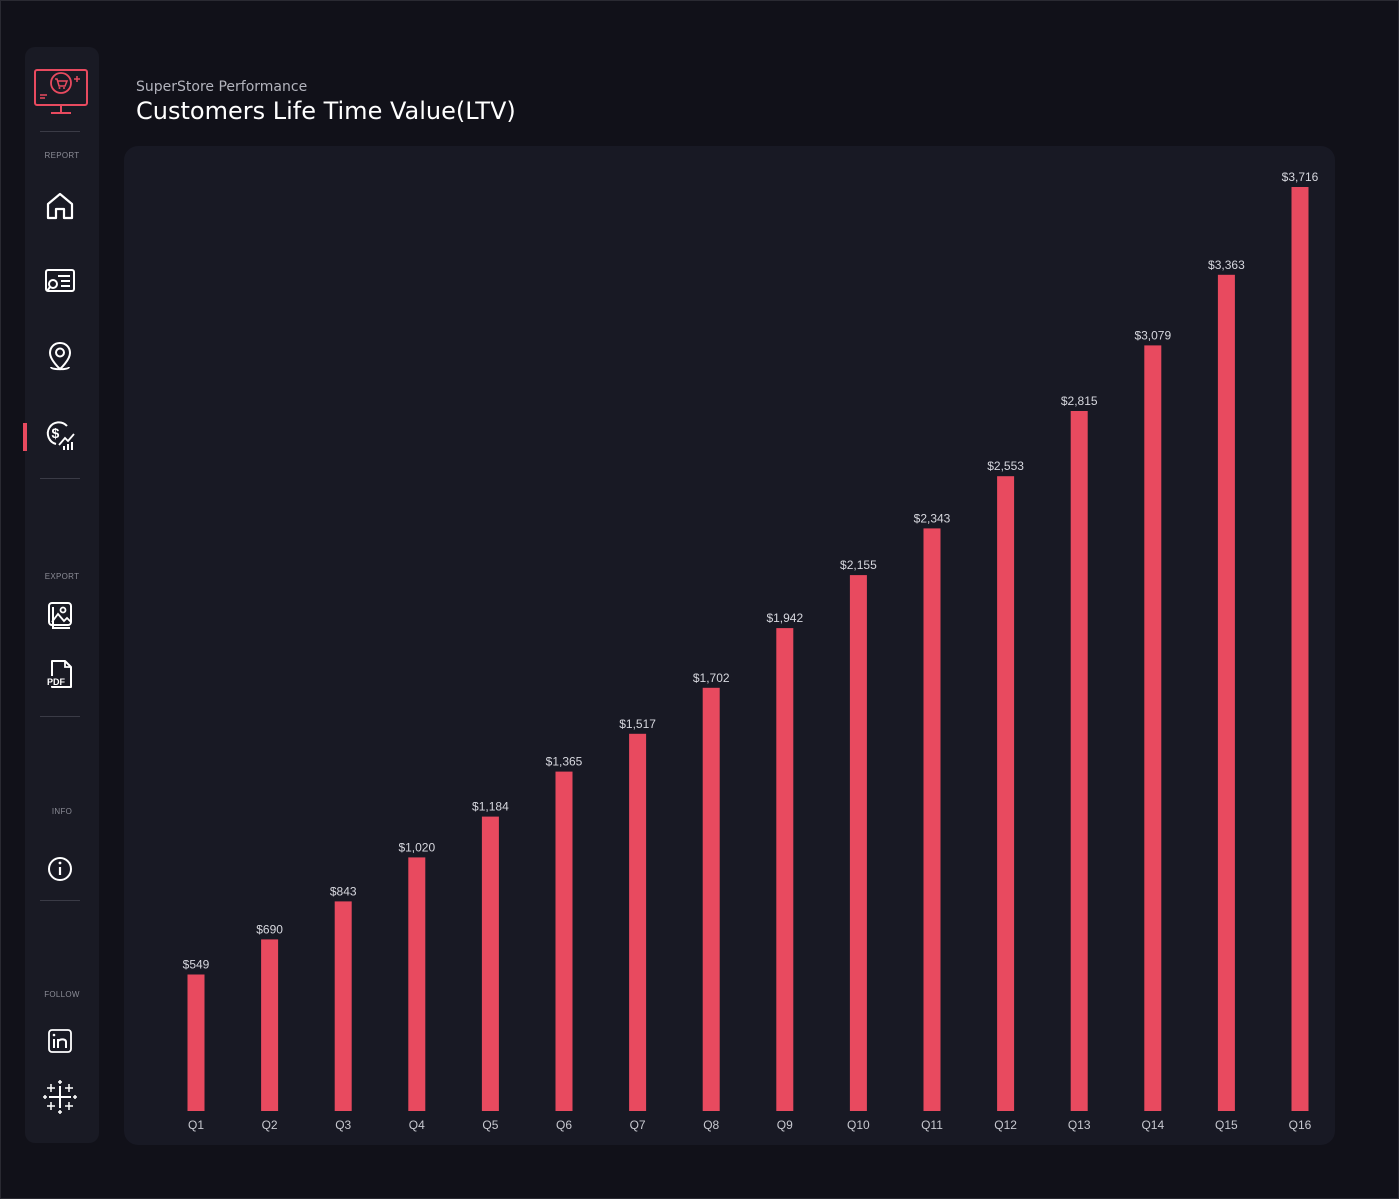 This screenshot has height=1199, width=1399. I want to click on data-label-q5: $1,184, so click(490, 807).